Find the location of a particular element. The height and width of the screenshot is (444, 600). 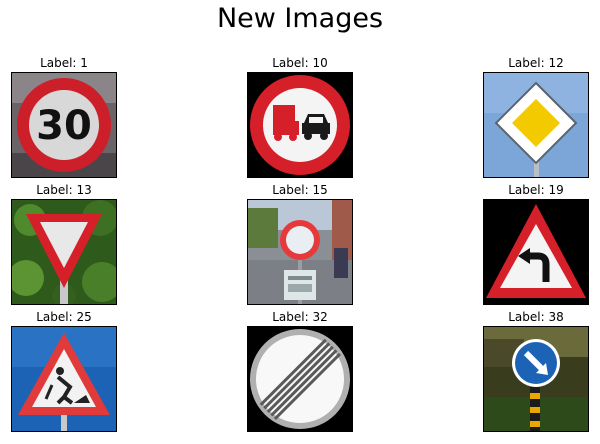

dangerous-curve-sign-icon is located at coordinates (536, 252).